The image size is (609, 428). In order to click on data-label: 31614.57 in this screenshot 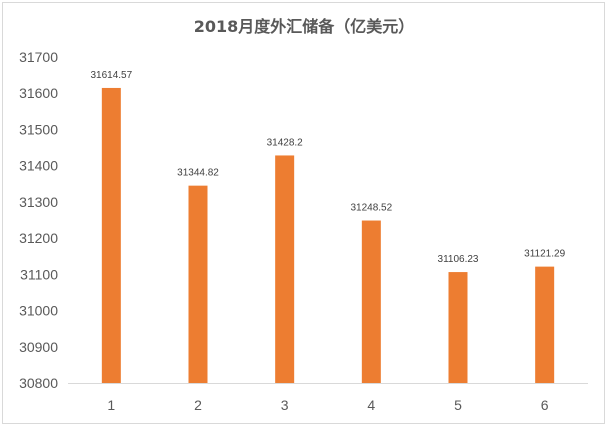, I will do `click(111, 75)`.